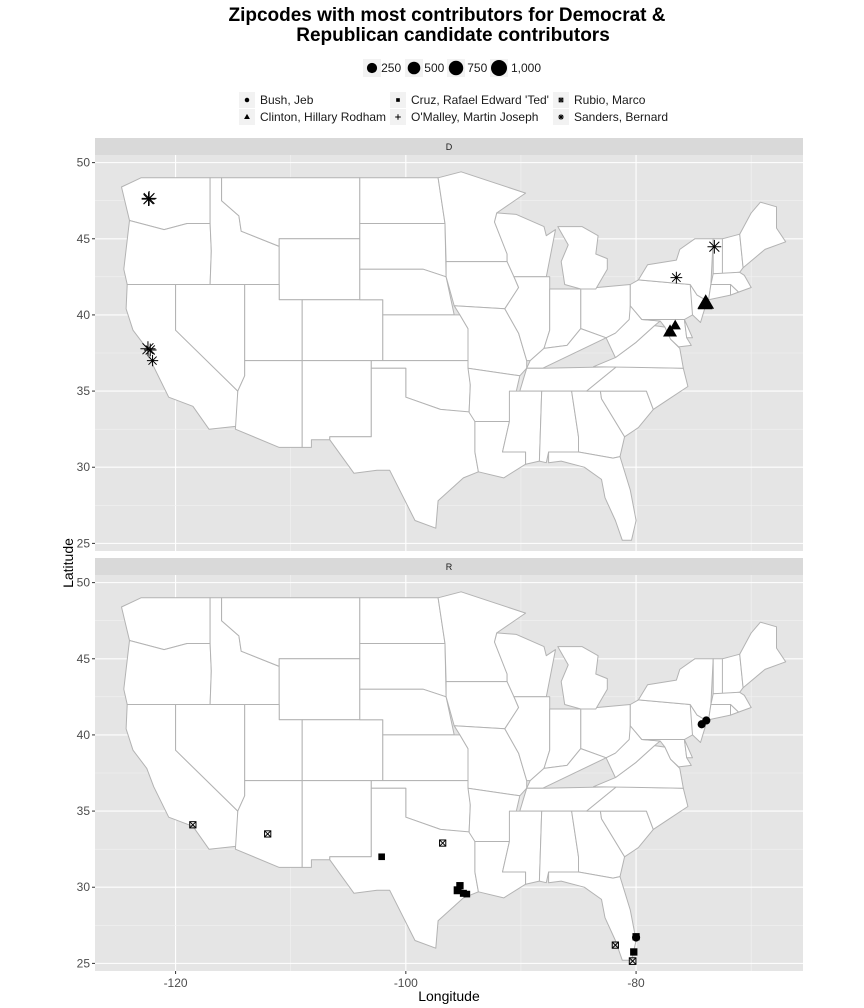  Describe the element at coordinates (323, 117) in the screenshot. I see `shape-legend-label: Clinton, Hillary Rodham` at that location.